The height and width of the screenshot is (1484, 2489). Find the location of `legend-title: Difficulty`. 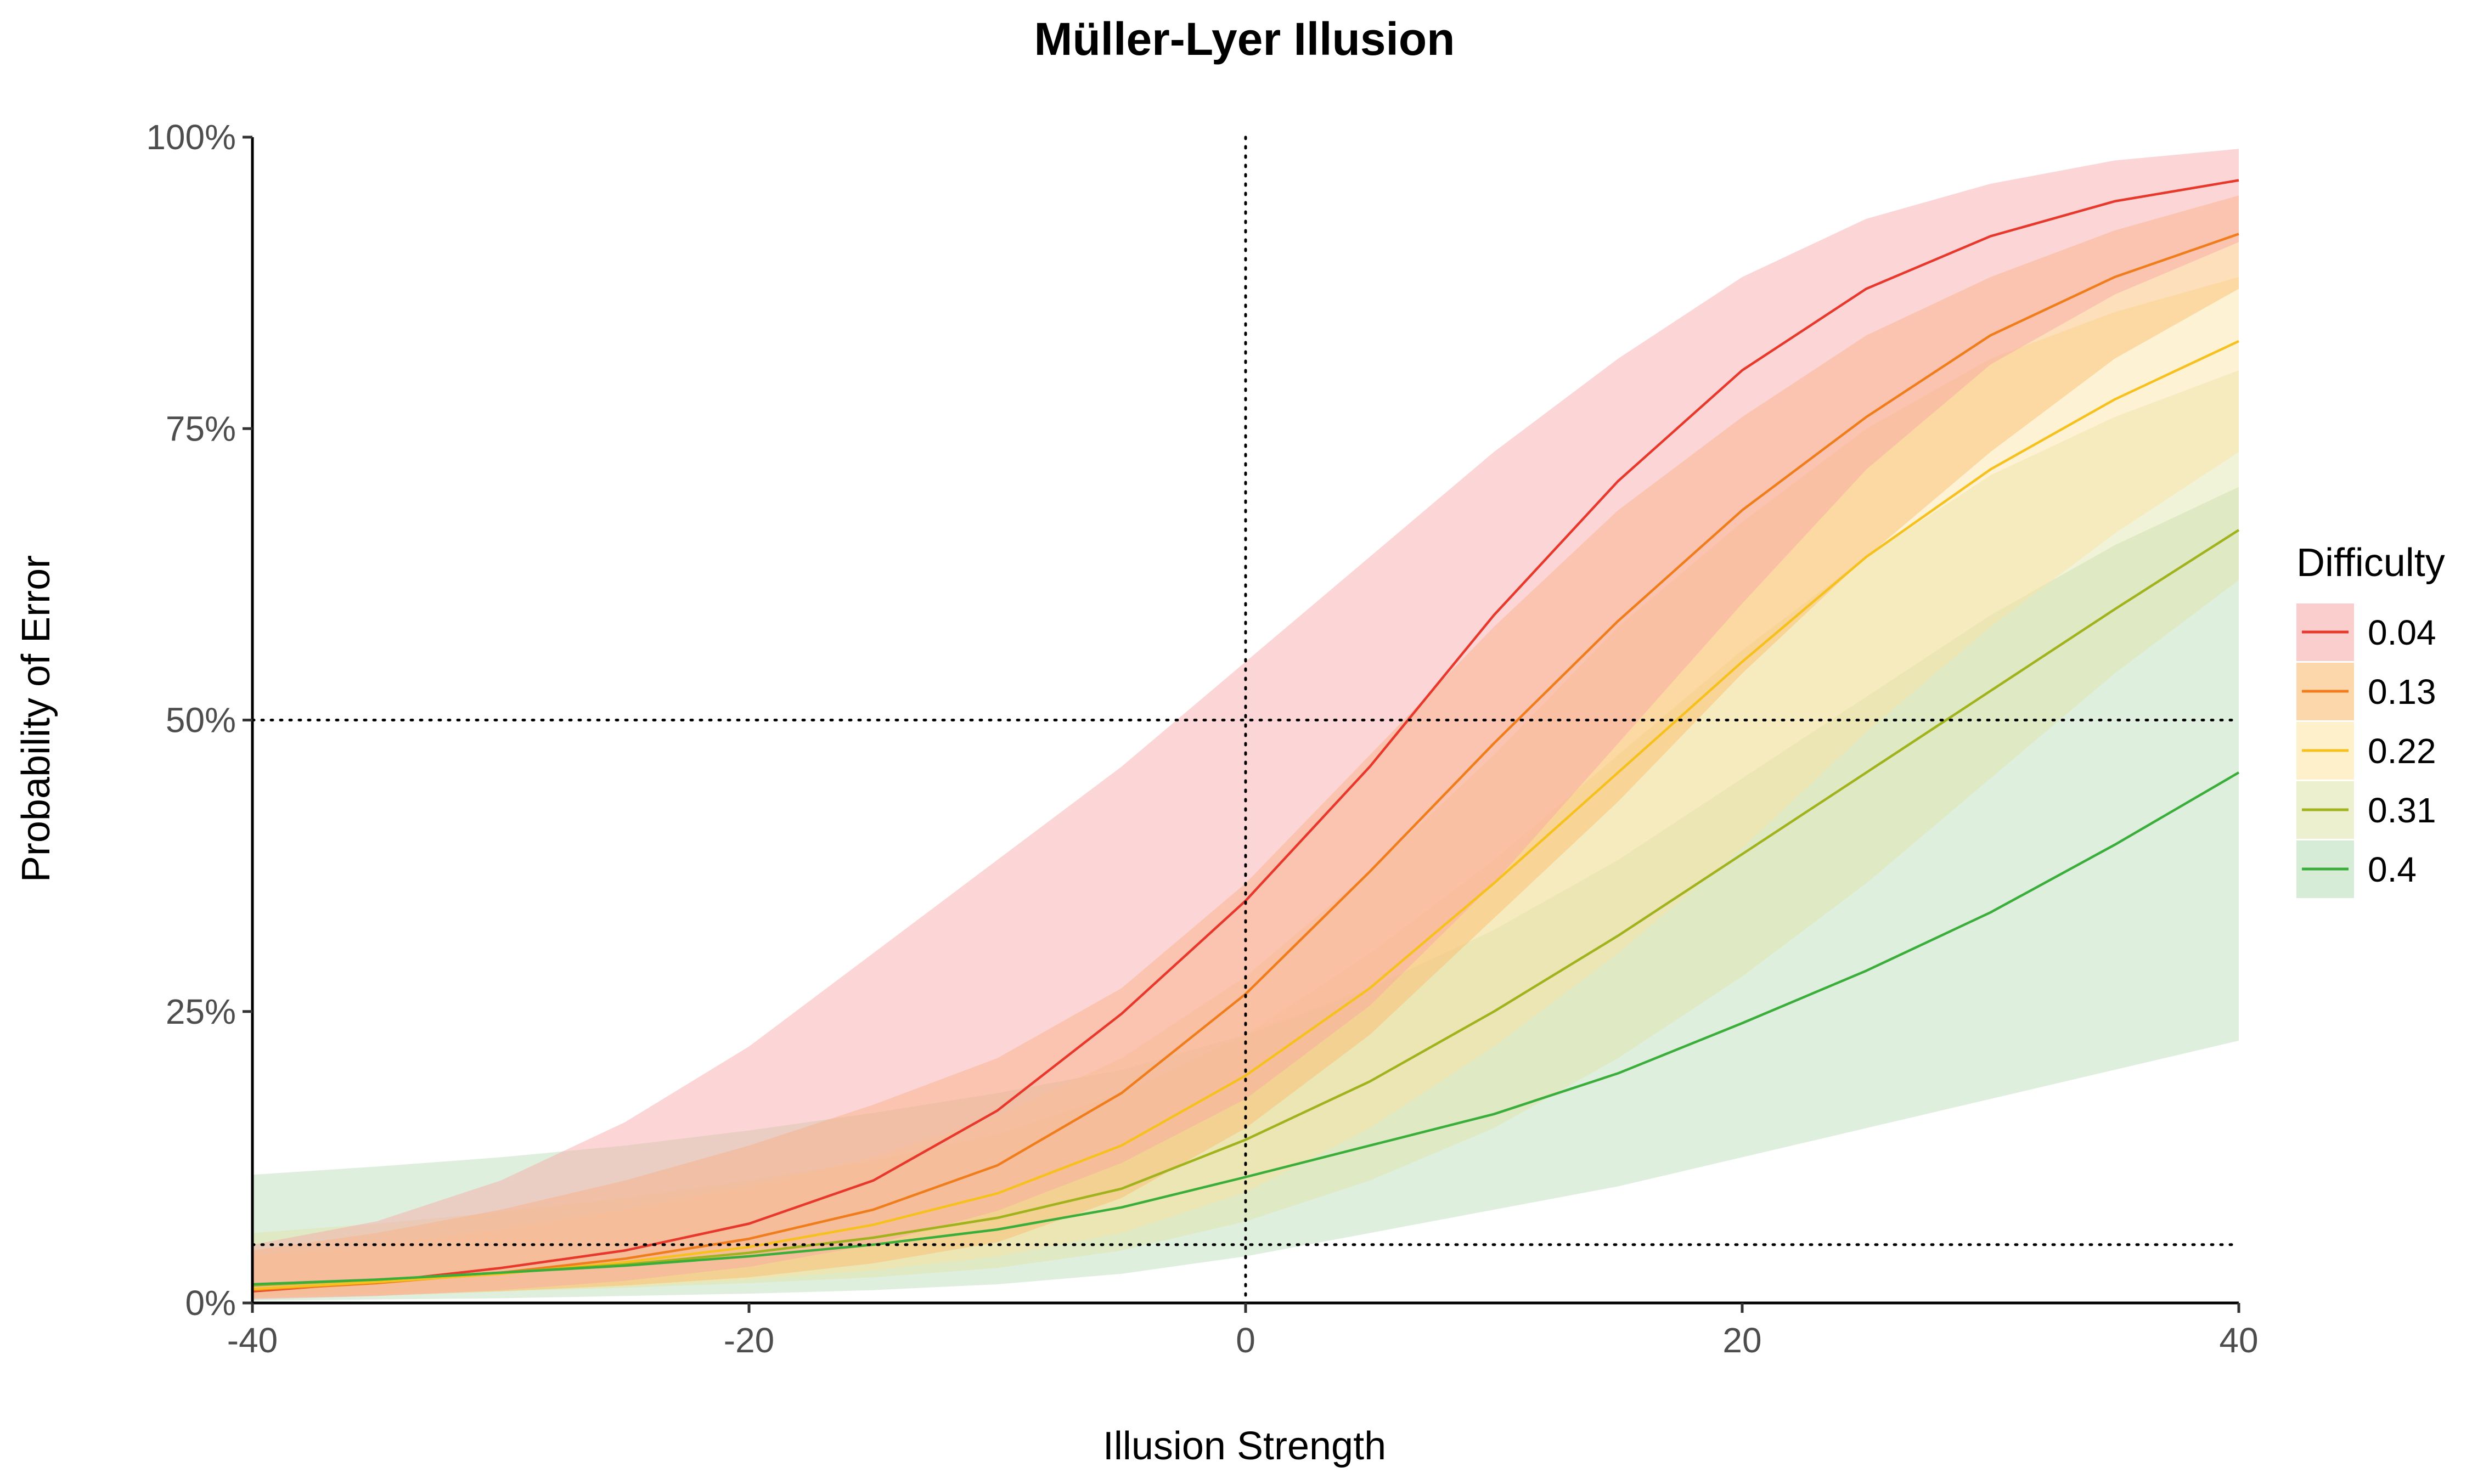

legend-title: Difficulty is located at coordinates (2370, 563).